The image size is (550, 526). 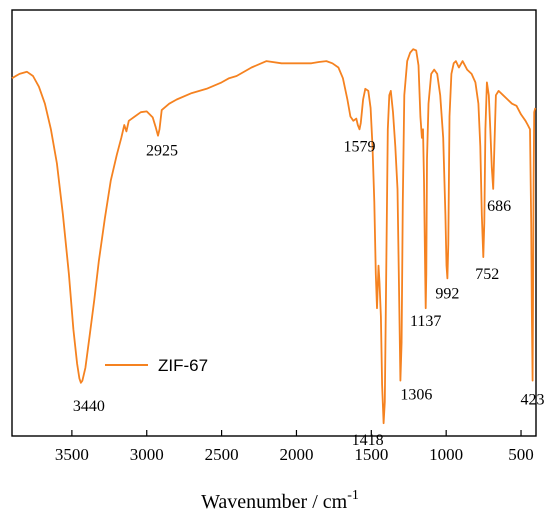 What do you see at coordinates (162, 151) in the screenshot?
I see `peak-label-2925: 2925` at bounding box center [162, 151].